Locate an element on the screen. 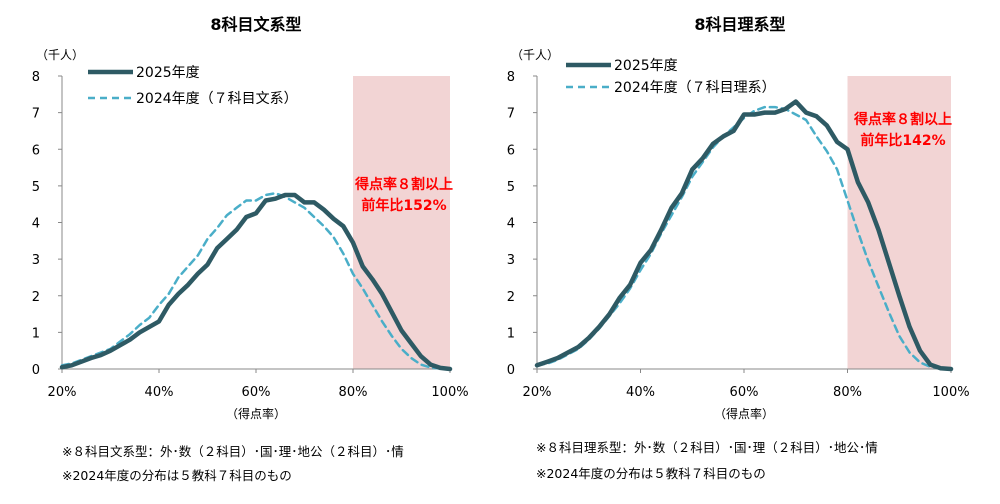  footnote-1: ※８科目文系型：外･数（２科目）･国･理･地公（２科目）･情 is located at coordinates (233, 451).